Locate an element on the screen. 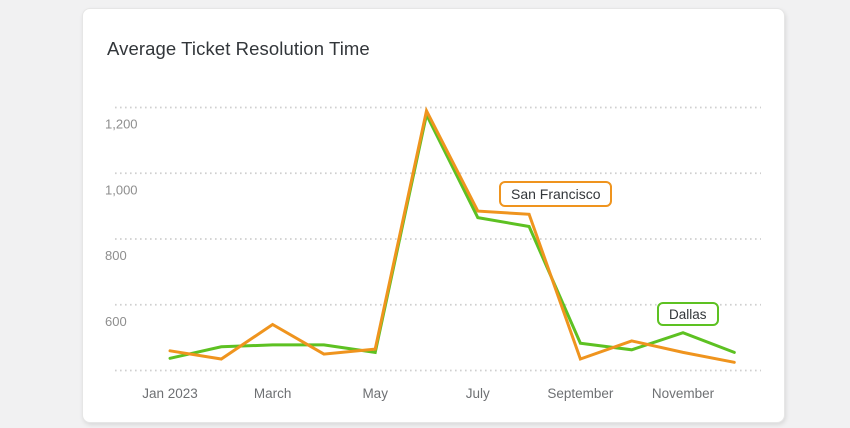 The height and width of the screenshot is (428, 850). x-tick-label-jan-2023: Jan 2023 is located at coordinates (170, 393).